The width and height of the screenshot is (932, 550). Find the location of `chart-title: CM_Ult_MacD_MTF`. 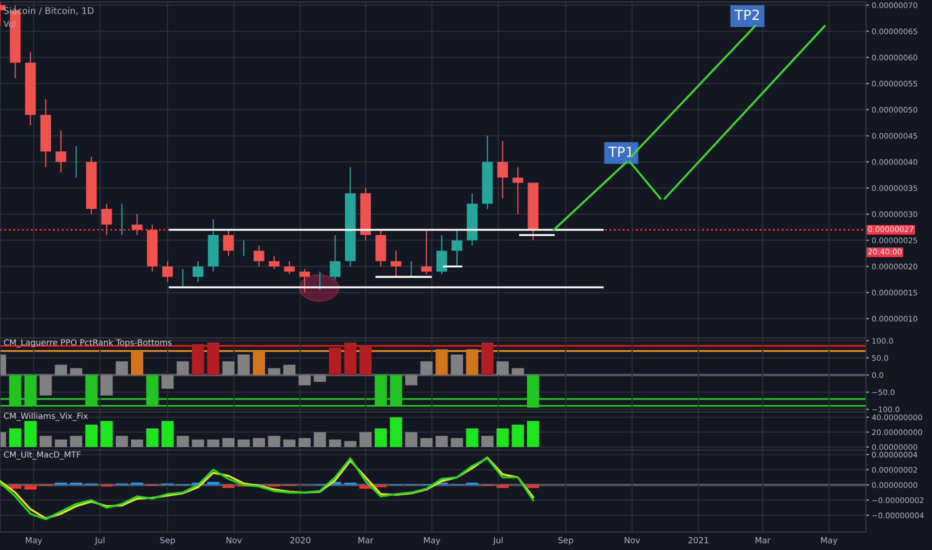

chart-title: CM_Ult_MacD_MTF is located at coordinates (42, 455).